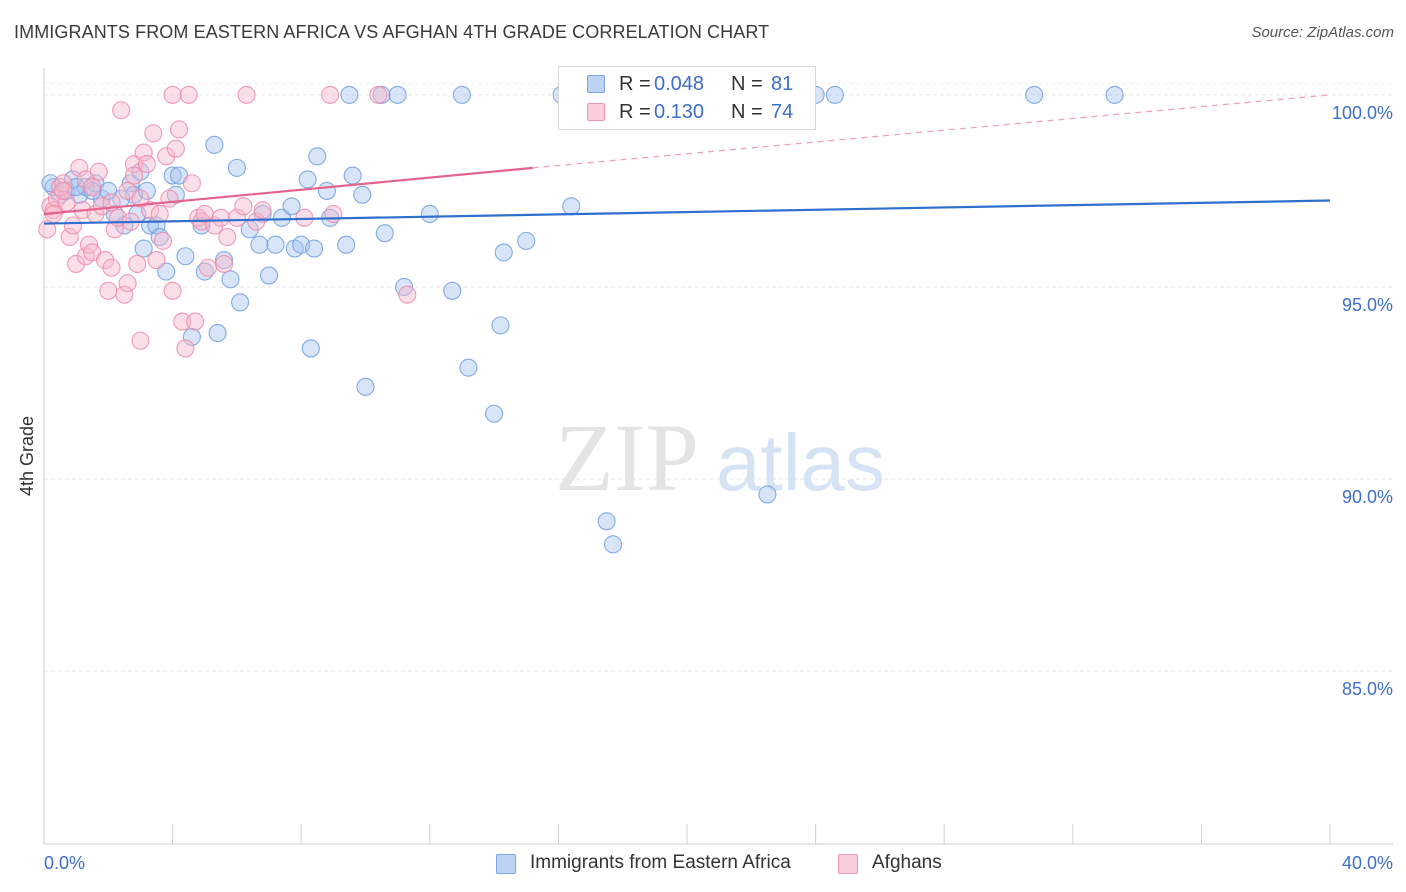 The height and width of the screenshot is (892, 1406). What do you see at coordinates (679, 84) in the screenshot?
I see `r-value: 0.048` at bounding box center [679, 84].